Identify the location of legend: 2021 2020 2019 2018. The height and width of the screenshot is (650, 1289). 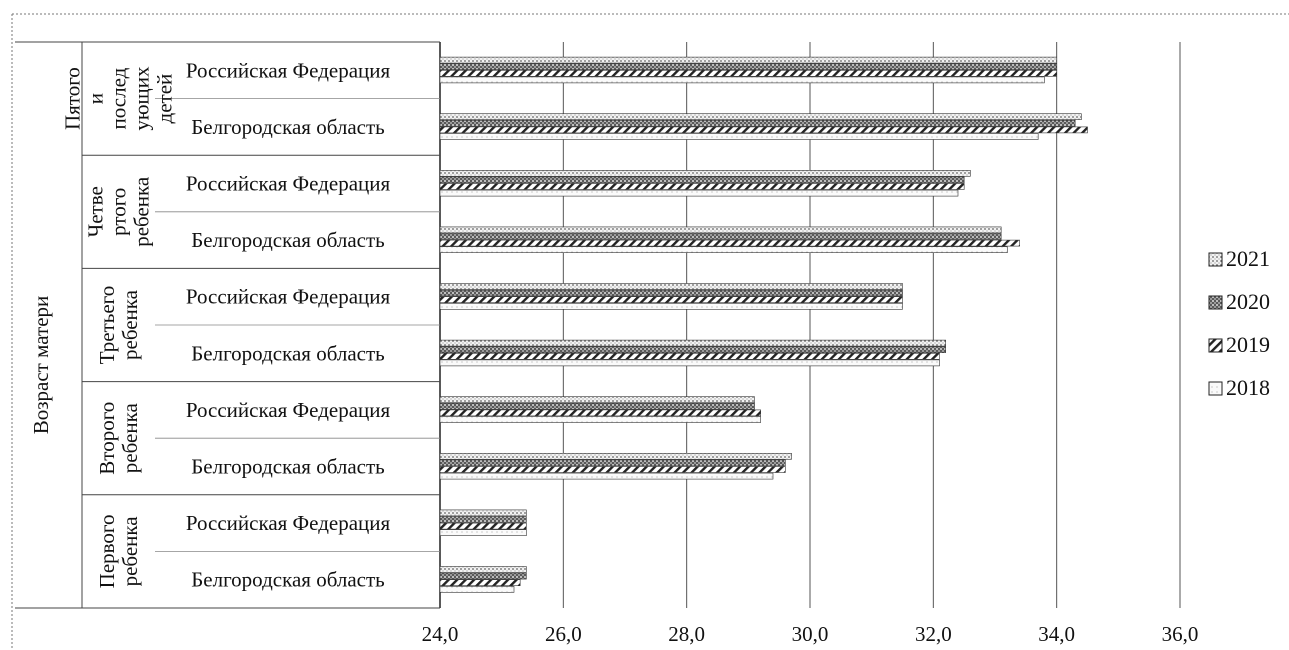
(1239, 323).